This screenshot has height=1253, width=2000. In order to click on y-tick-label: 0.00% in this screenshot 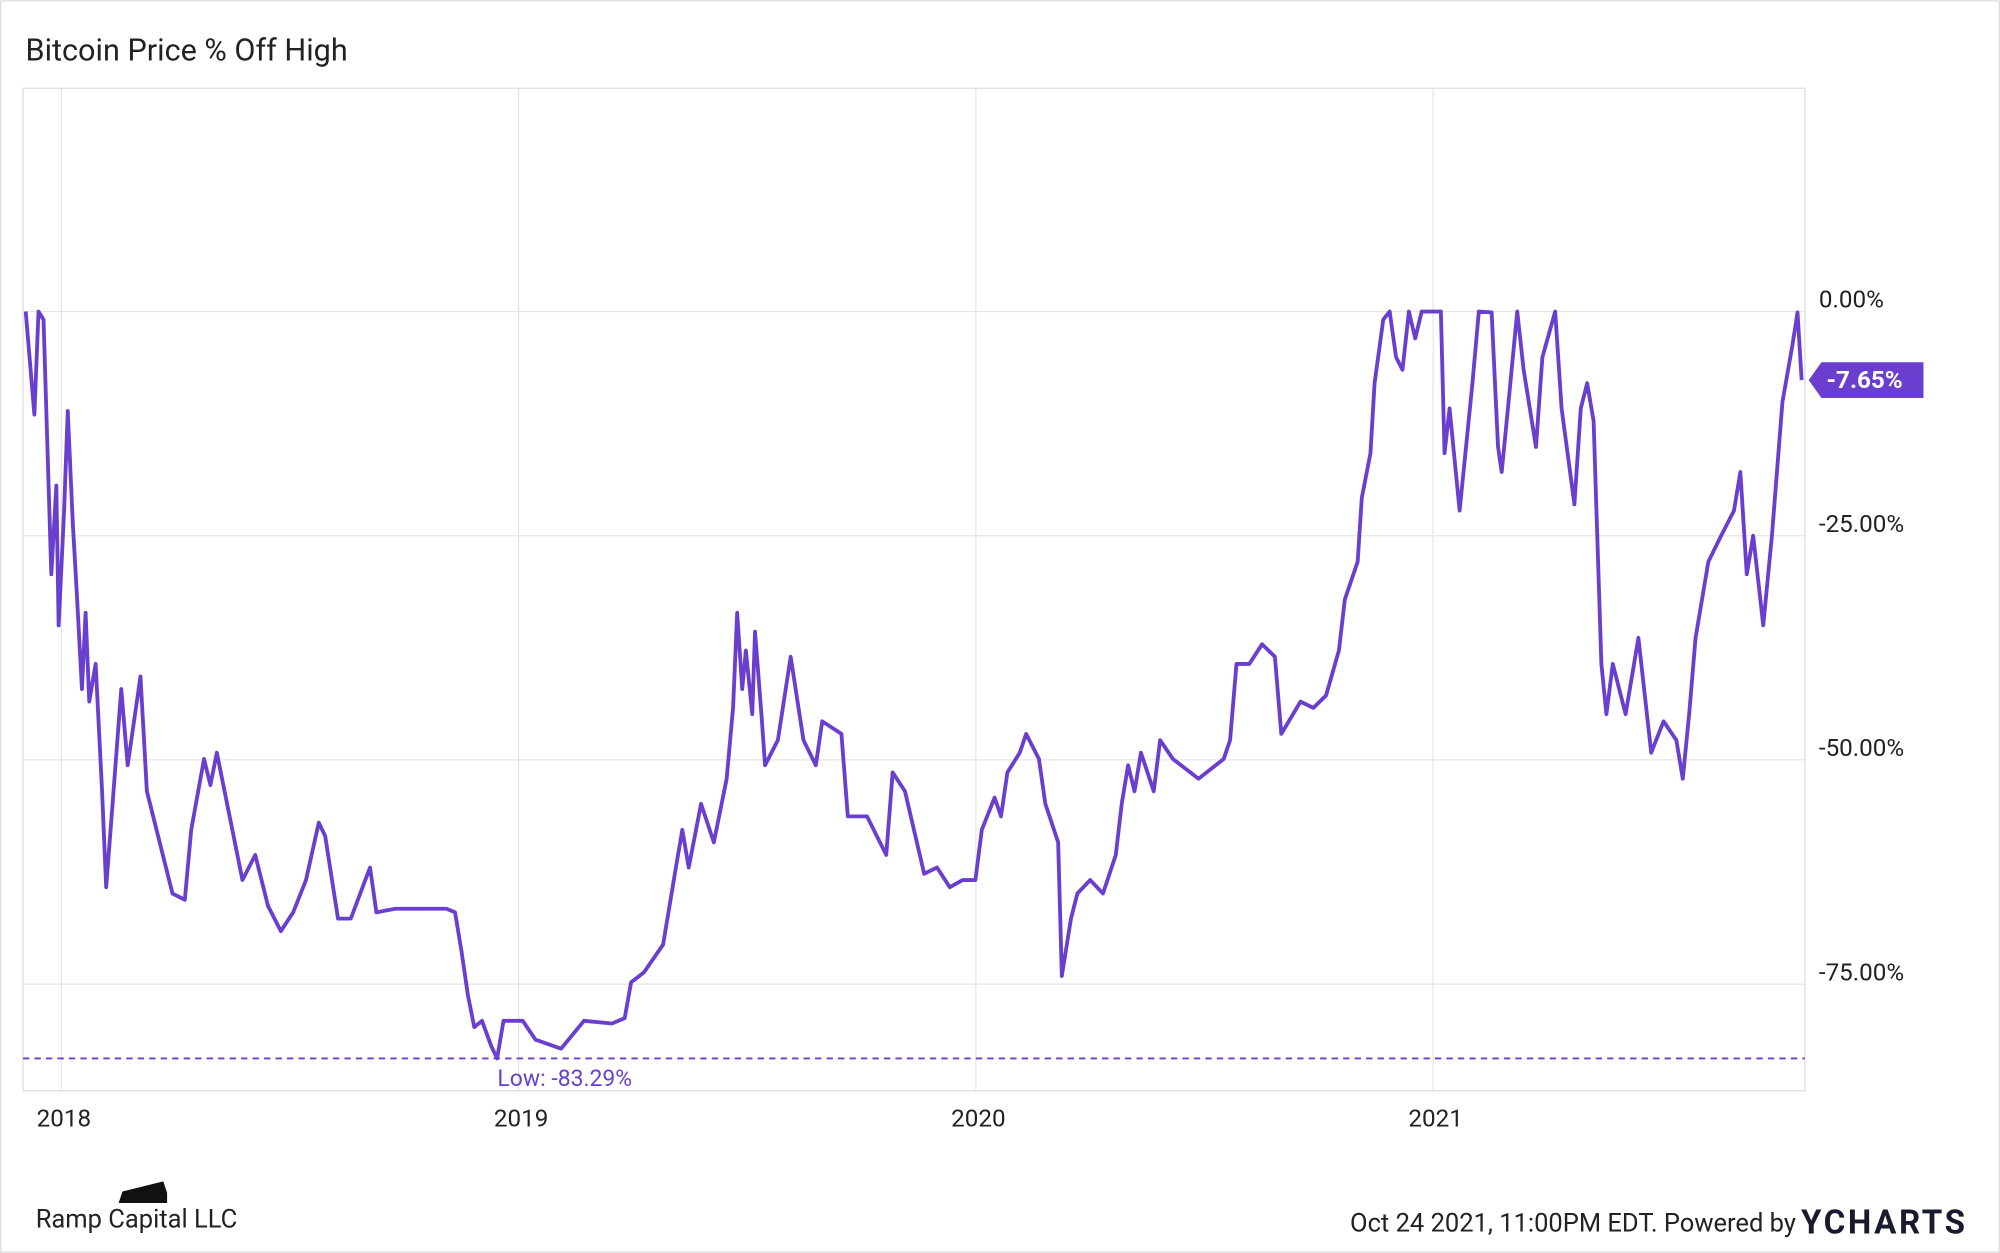, I will do `click(1851, 300)`.